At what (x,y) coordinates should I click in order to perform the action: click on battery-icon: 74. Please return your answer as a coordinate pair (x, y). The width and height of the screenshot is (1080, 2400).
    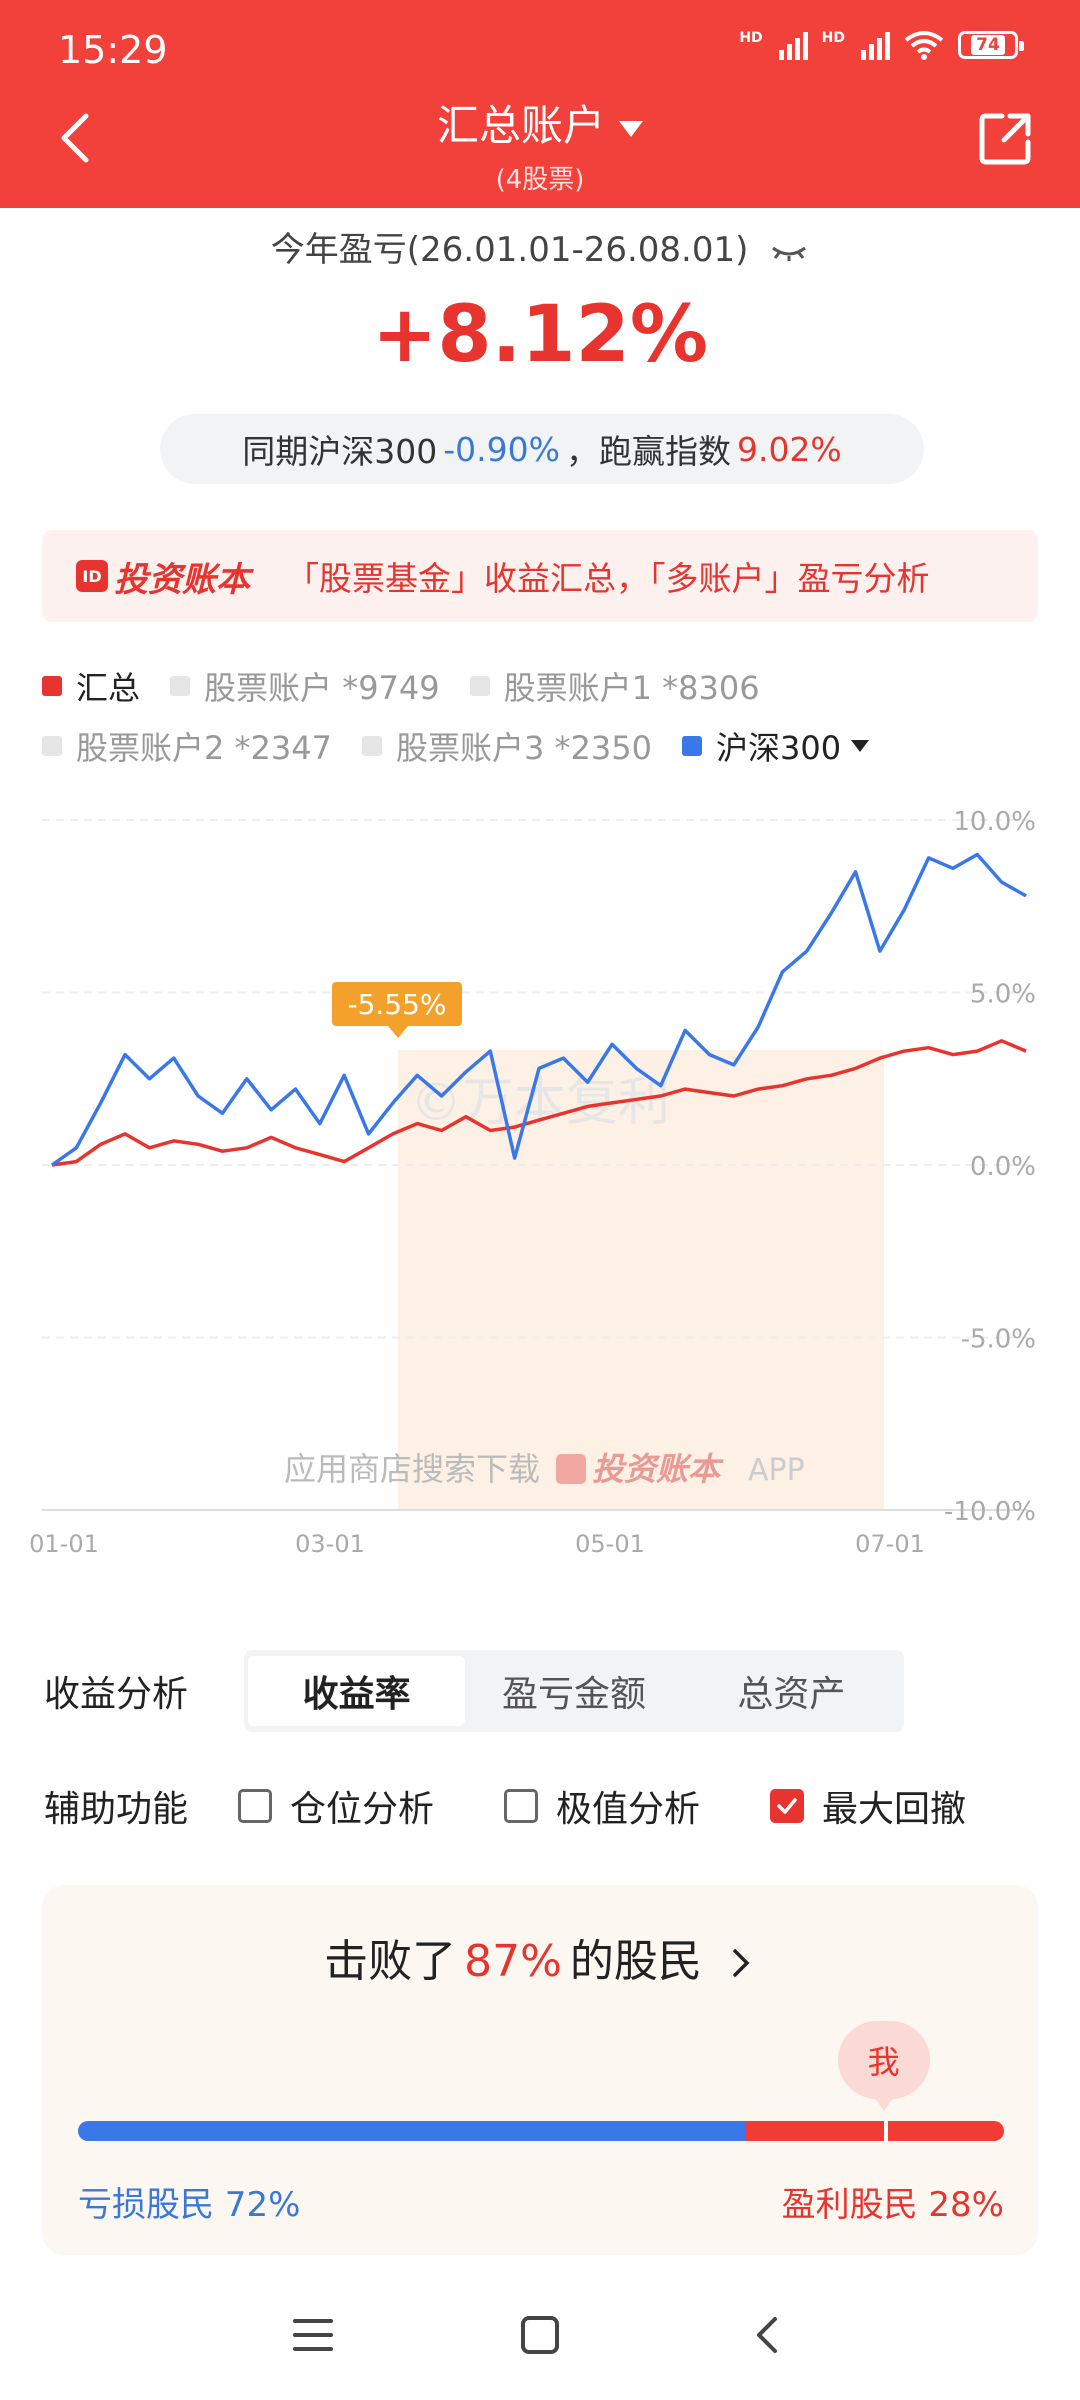
    Looking at the image, I should click on (991, 45).